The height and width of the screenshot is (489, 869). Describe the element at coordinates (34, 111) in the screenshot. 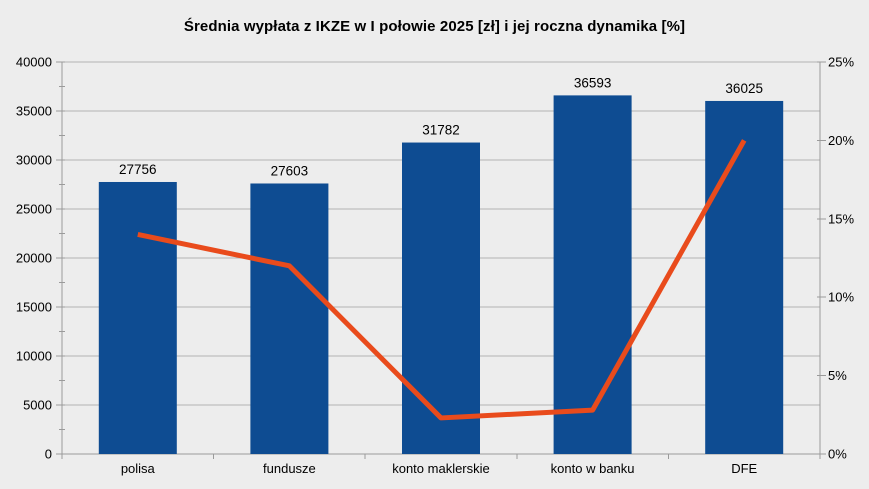

I see `left-axis-tick-label: 35000` at that location.